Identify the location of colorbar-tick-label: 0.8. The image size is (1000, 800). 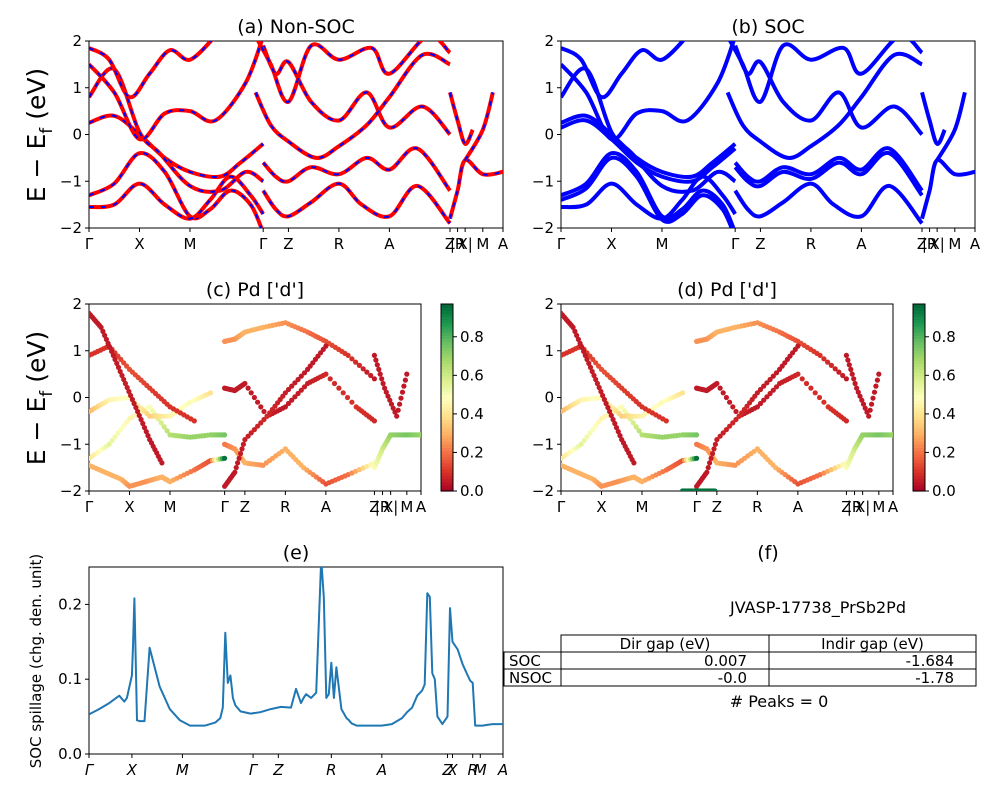
(944, 337).